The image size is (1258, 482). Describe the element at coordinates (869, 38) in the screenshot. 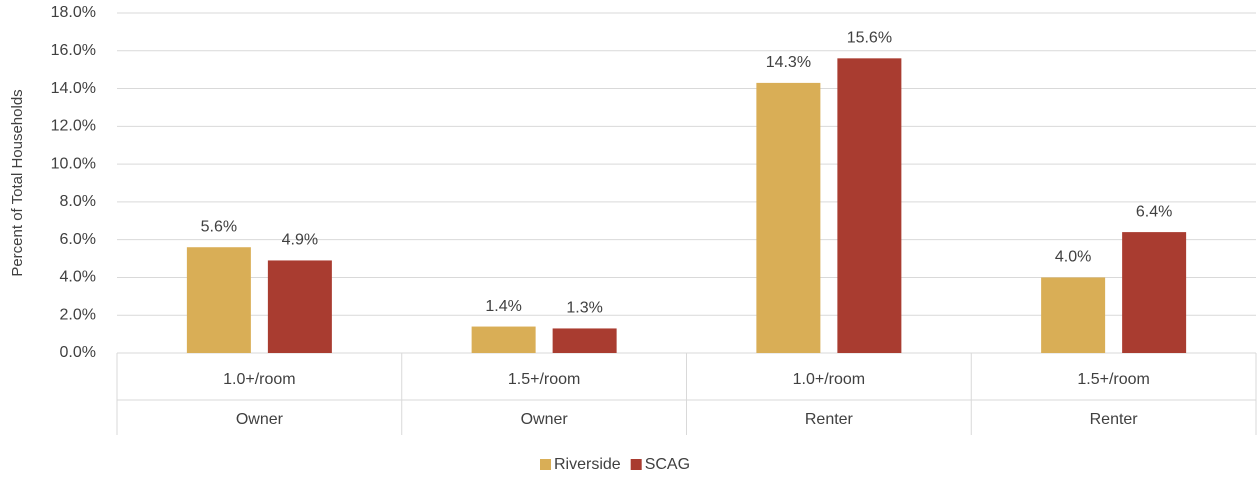

I see `data-label: 15.6%` at that location.